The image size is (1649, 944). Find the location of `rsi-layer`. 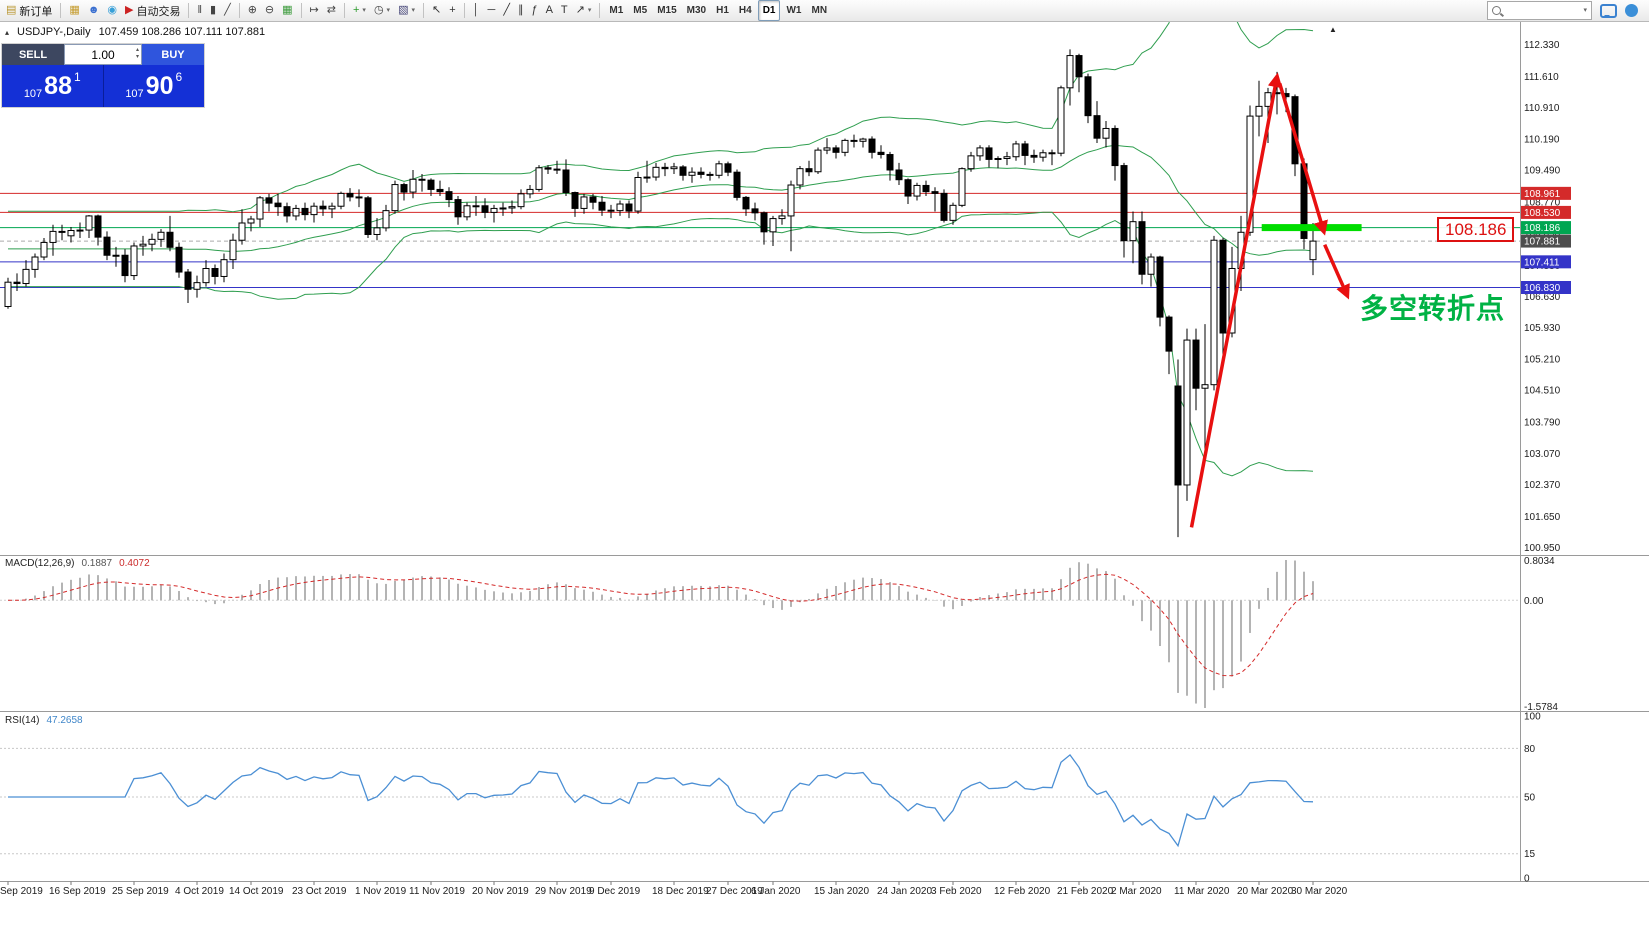

rsi-layer is located at coordinates (760, 801).